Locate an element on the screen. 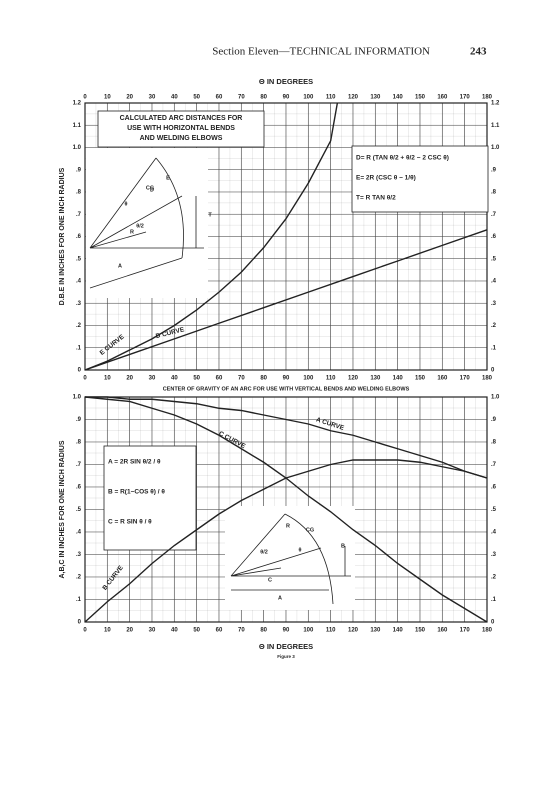 The width and height of the screenshot is (547, 800). formula: C = R SIN θ / θ is located at coordinates (130, 522).